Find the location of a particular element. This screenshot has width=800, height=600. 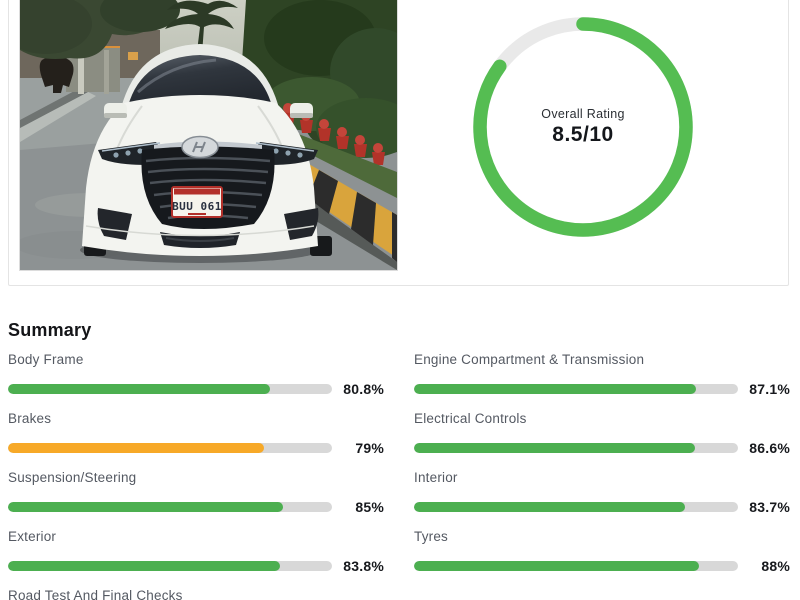

metric-row: Tyres 88% is located at coordinates (602, 551).